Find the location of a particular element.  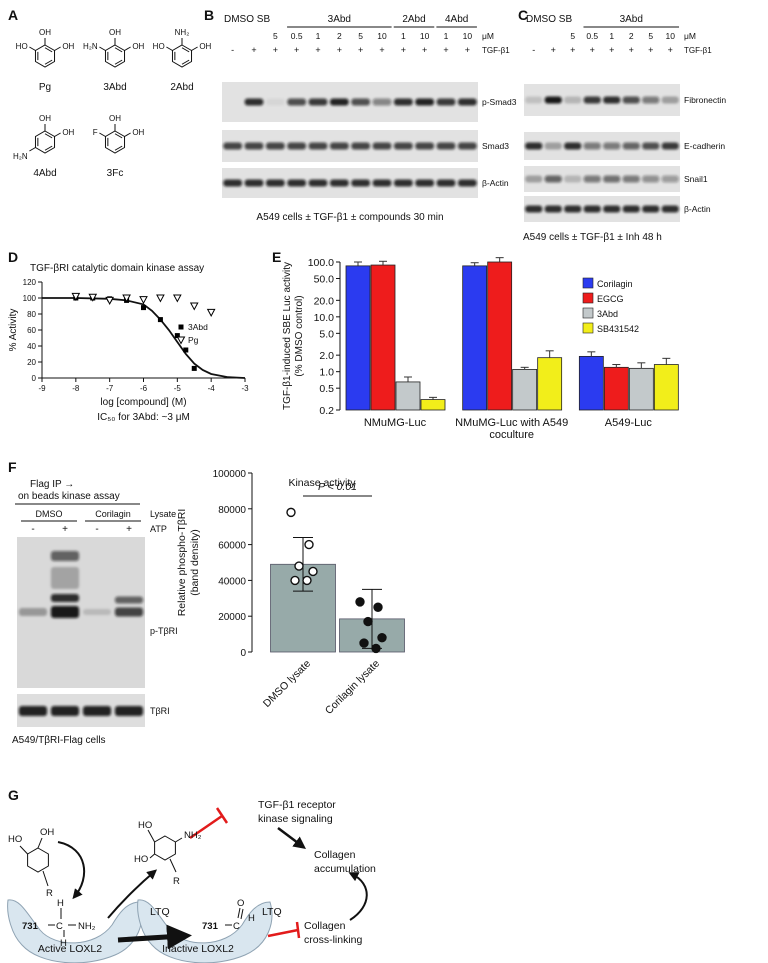

compound-name: 4Abd is located at coordinates (44, 173).